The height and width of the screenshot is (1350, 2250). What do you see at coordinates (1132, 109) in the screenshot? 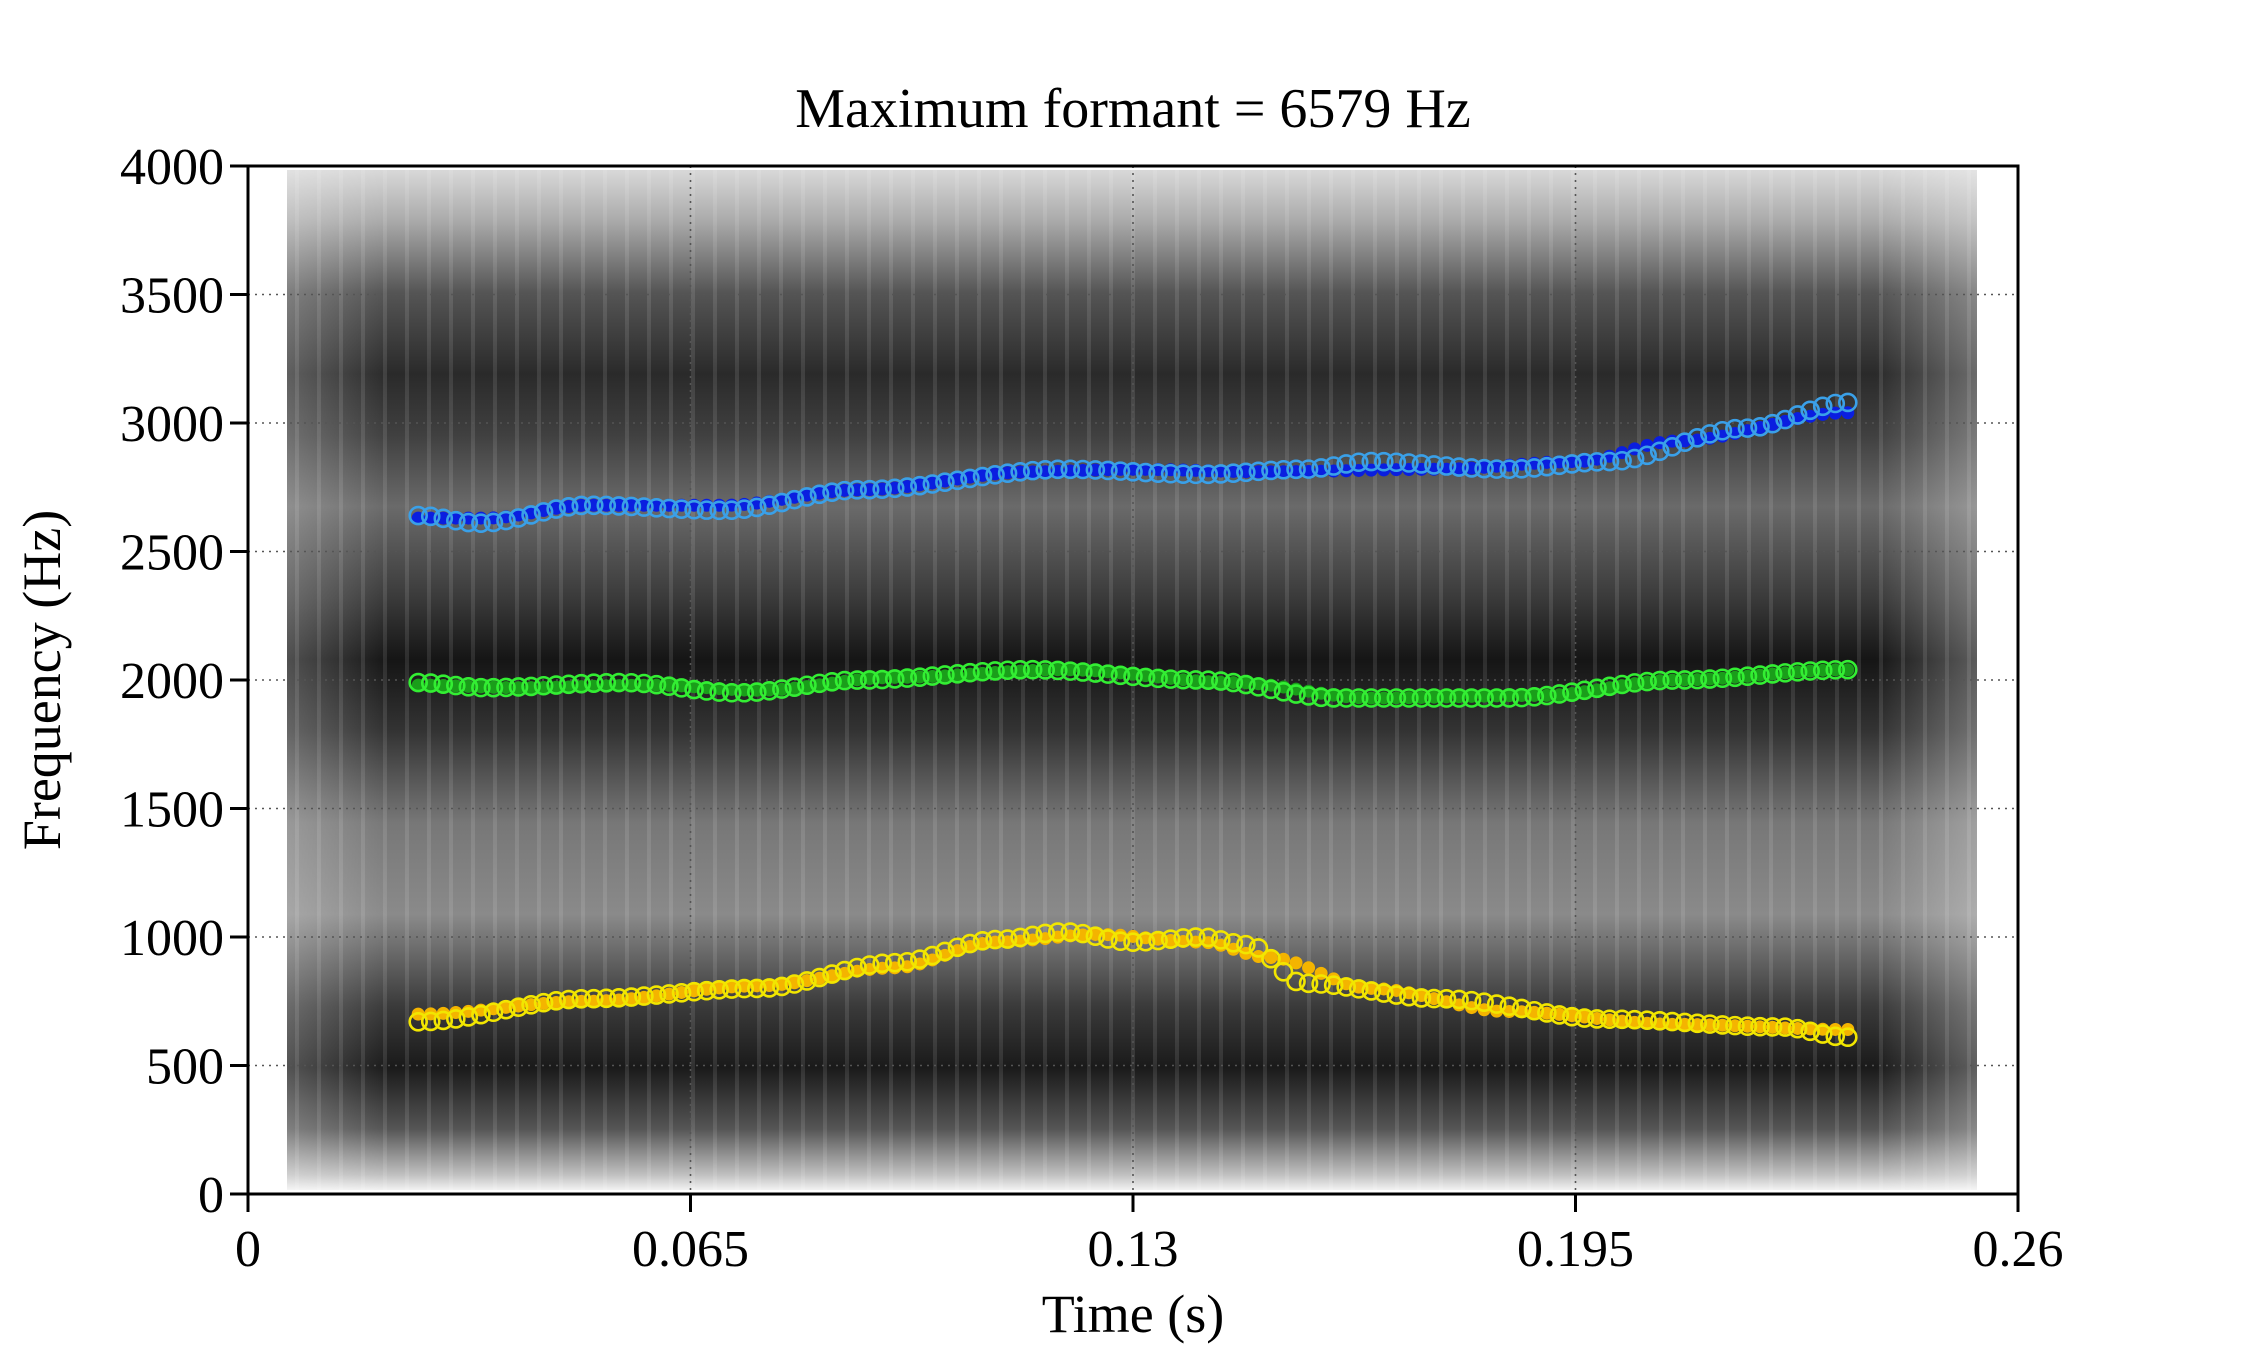
I see `chart-title: Maximum formant = 6579 Hz` at bounding box center [1132, 109].